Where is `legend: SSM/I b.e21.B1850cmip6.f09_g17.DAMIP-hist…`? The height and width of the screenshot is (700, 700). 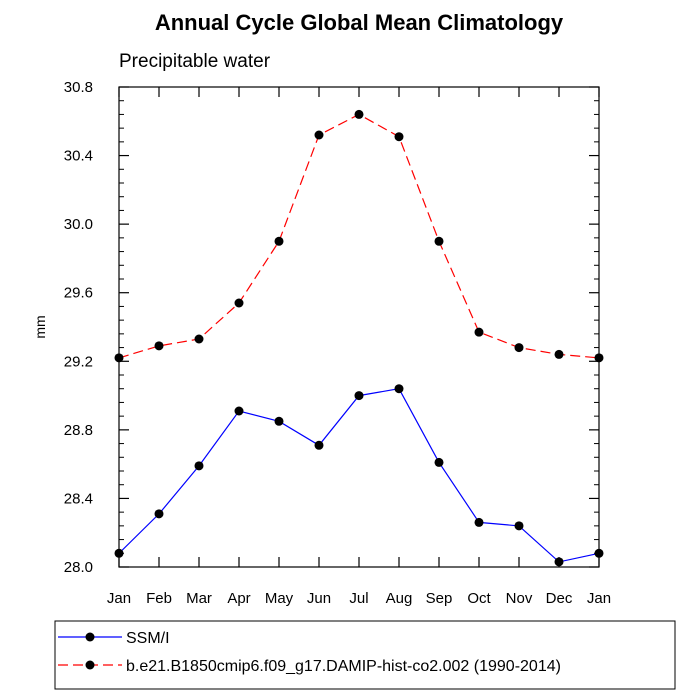
legend: SSM/I b.e21.B1850cmip6.f09_g17.DAMIP-hist… is located at coordinates (365, 655).